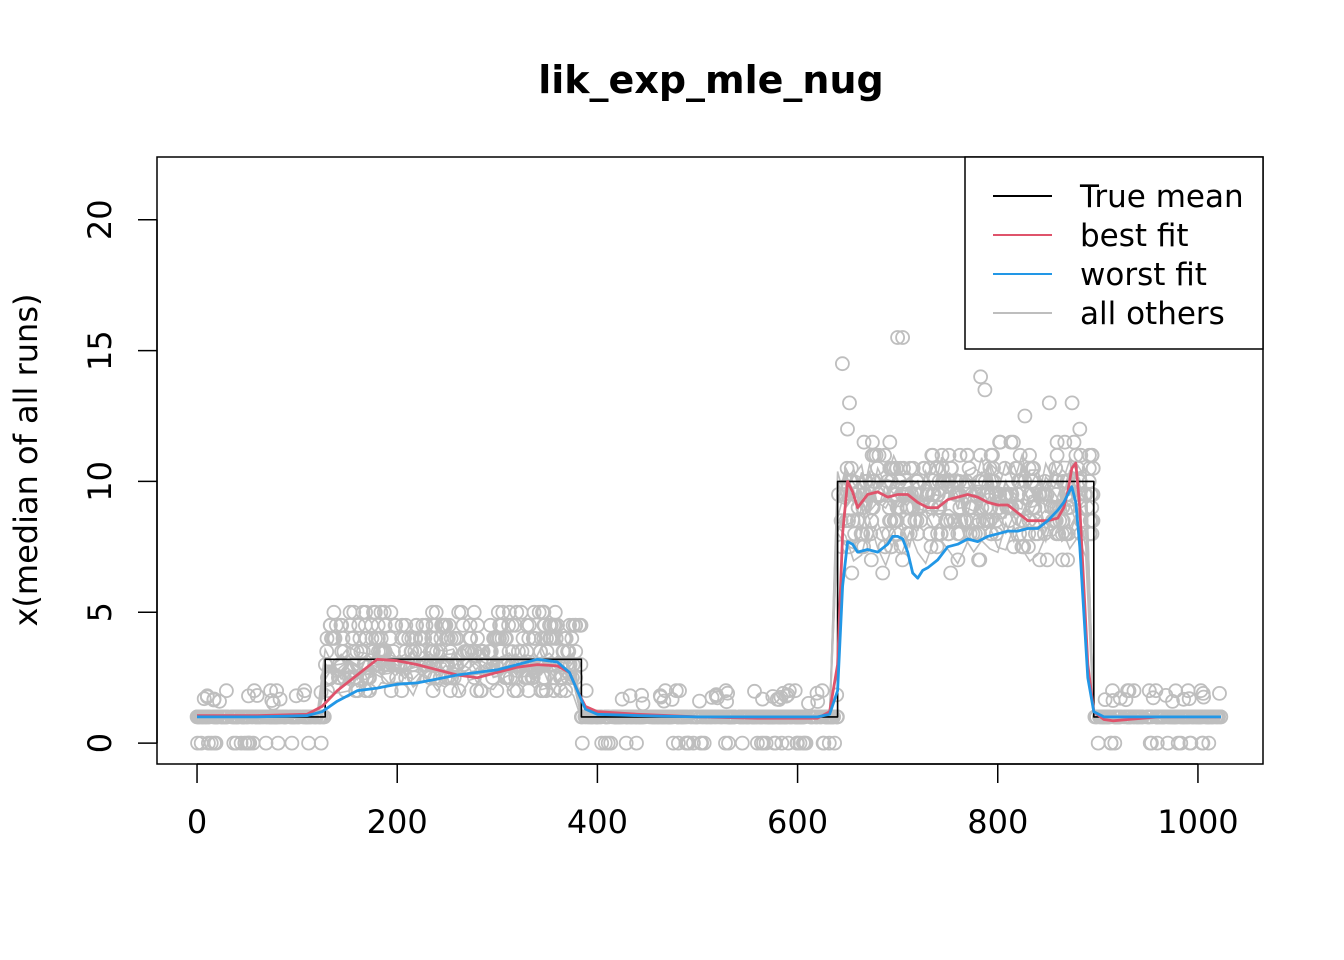 The height and width of the screenshot is (960, 1344). Describe the element at coordinates (100, 612) in the screenshot. I see `y-tick-label: 5` at that location.